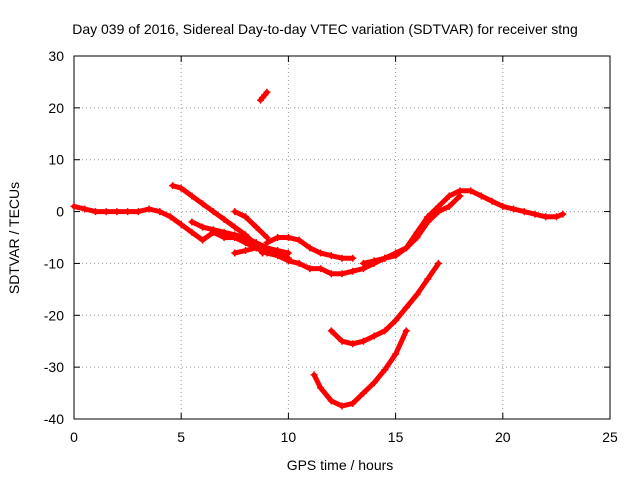 This screenshot has width=640, height=480. What do you see at coordinates (14, 238) in the screenshot?
I see `y-axis-label: SDTVAR / TECUs` at bounding box center [14, 238].